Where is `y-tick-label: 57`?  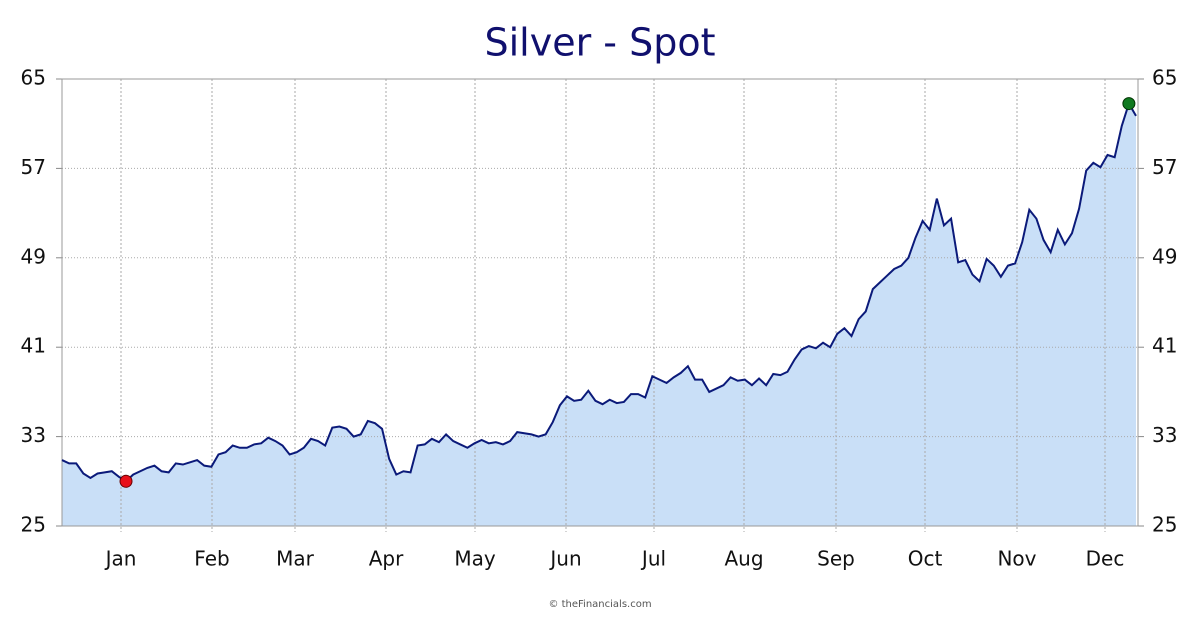
y-tick-label: 57 is located at coordinates (33, 167).